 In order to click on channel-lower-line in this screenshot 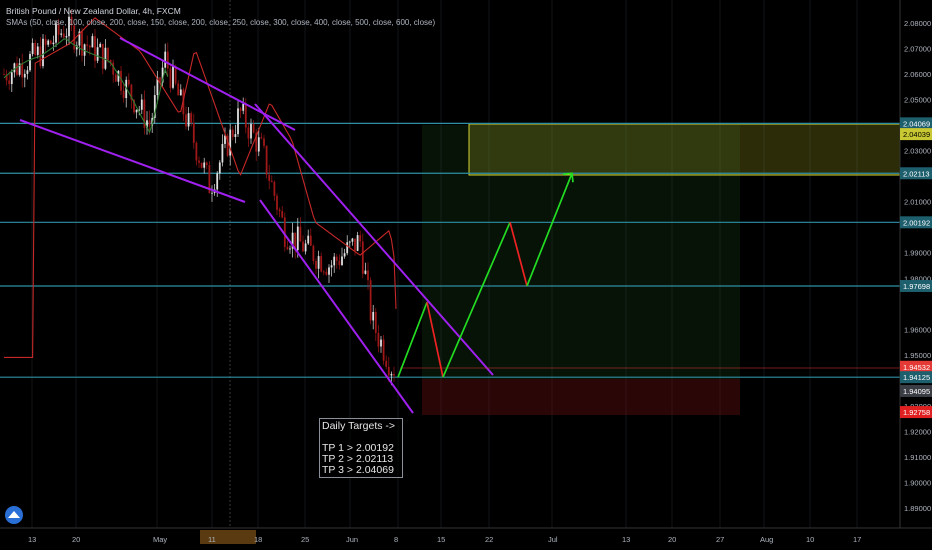, I will do `click(132, 161)`.